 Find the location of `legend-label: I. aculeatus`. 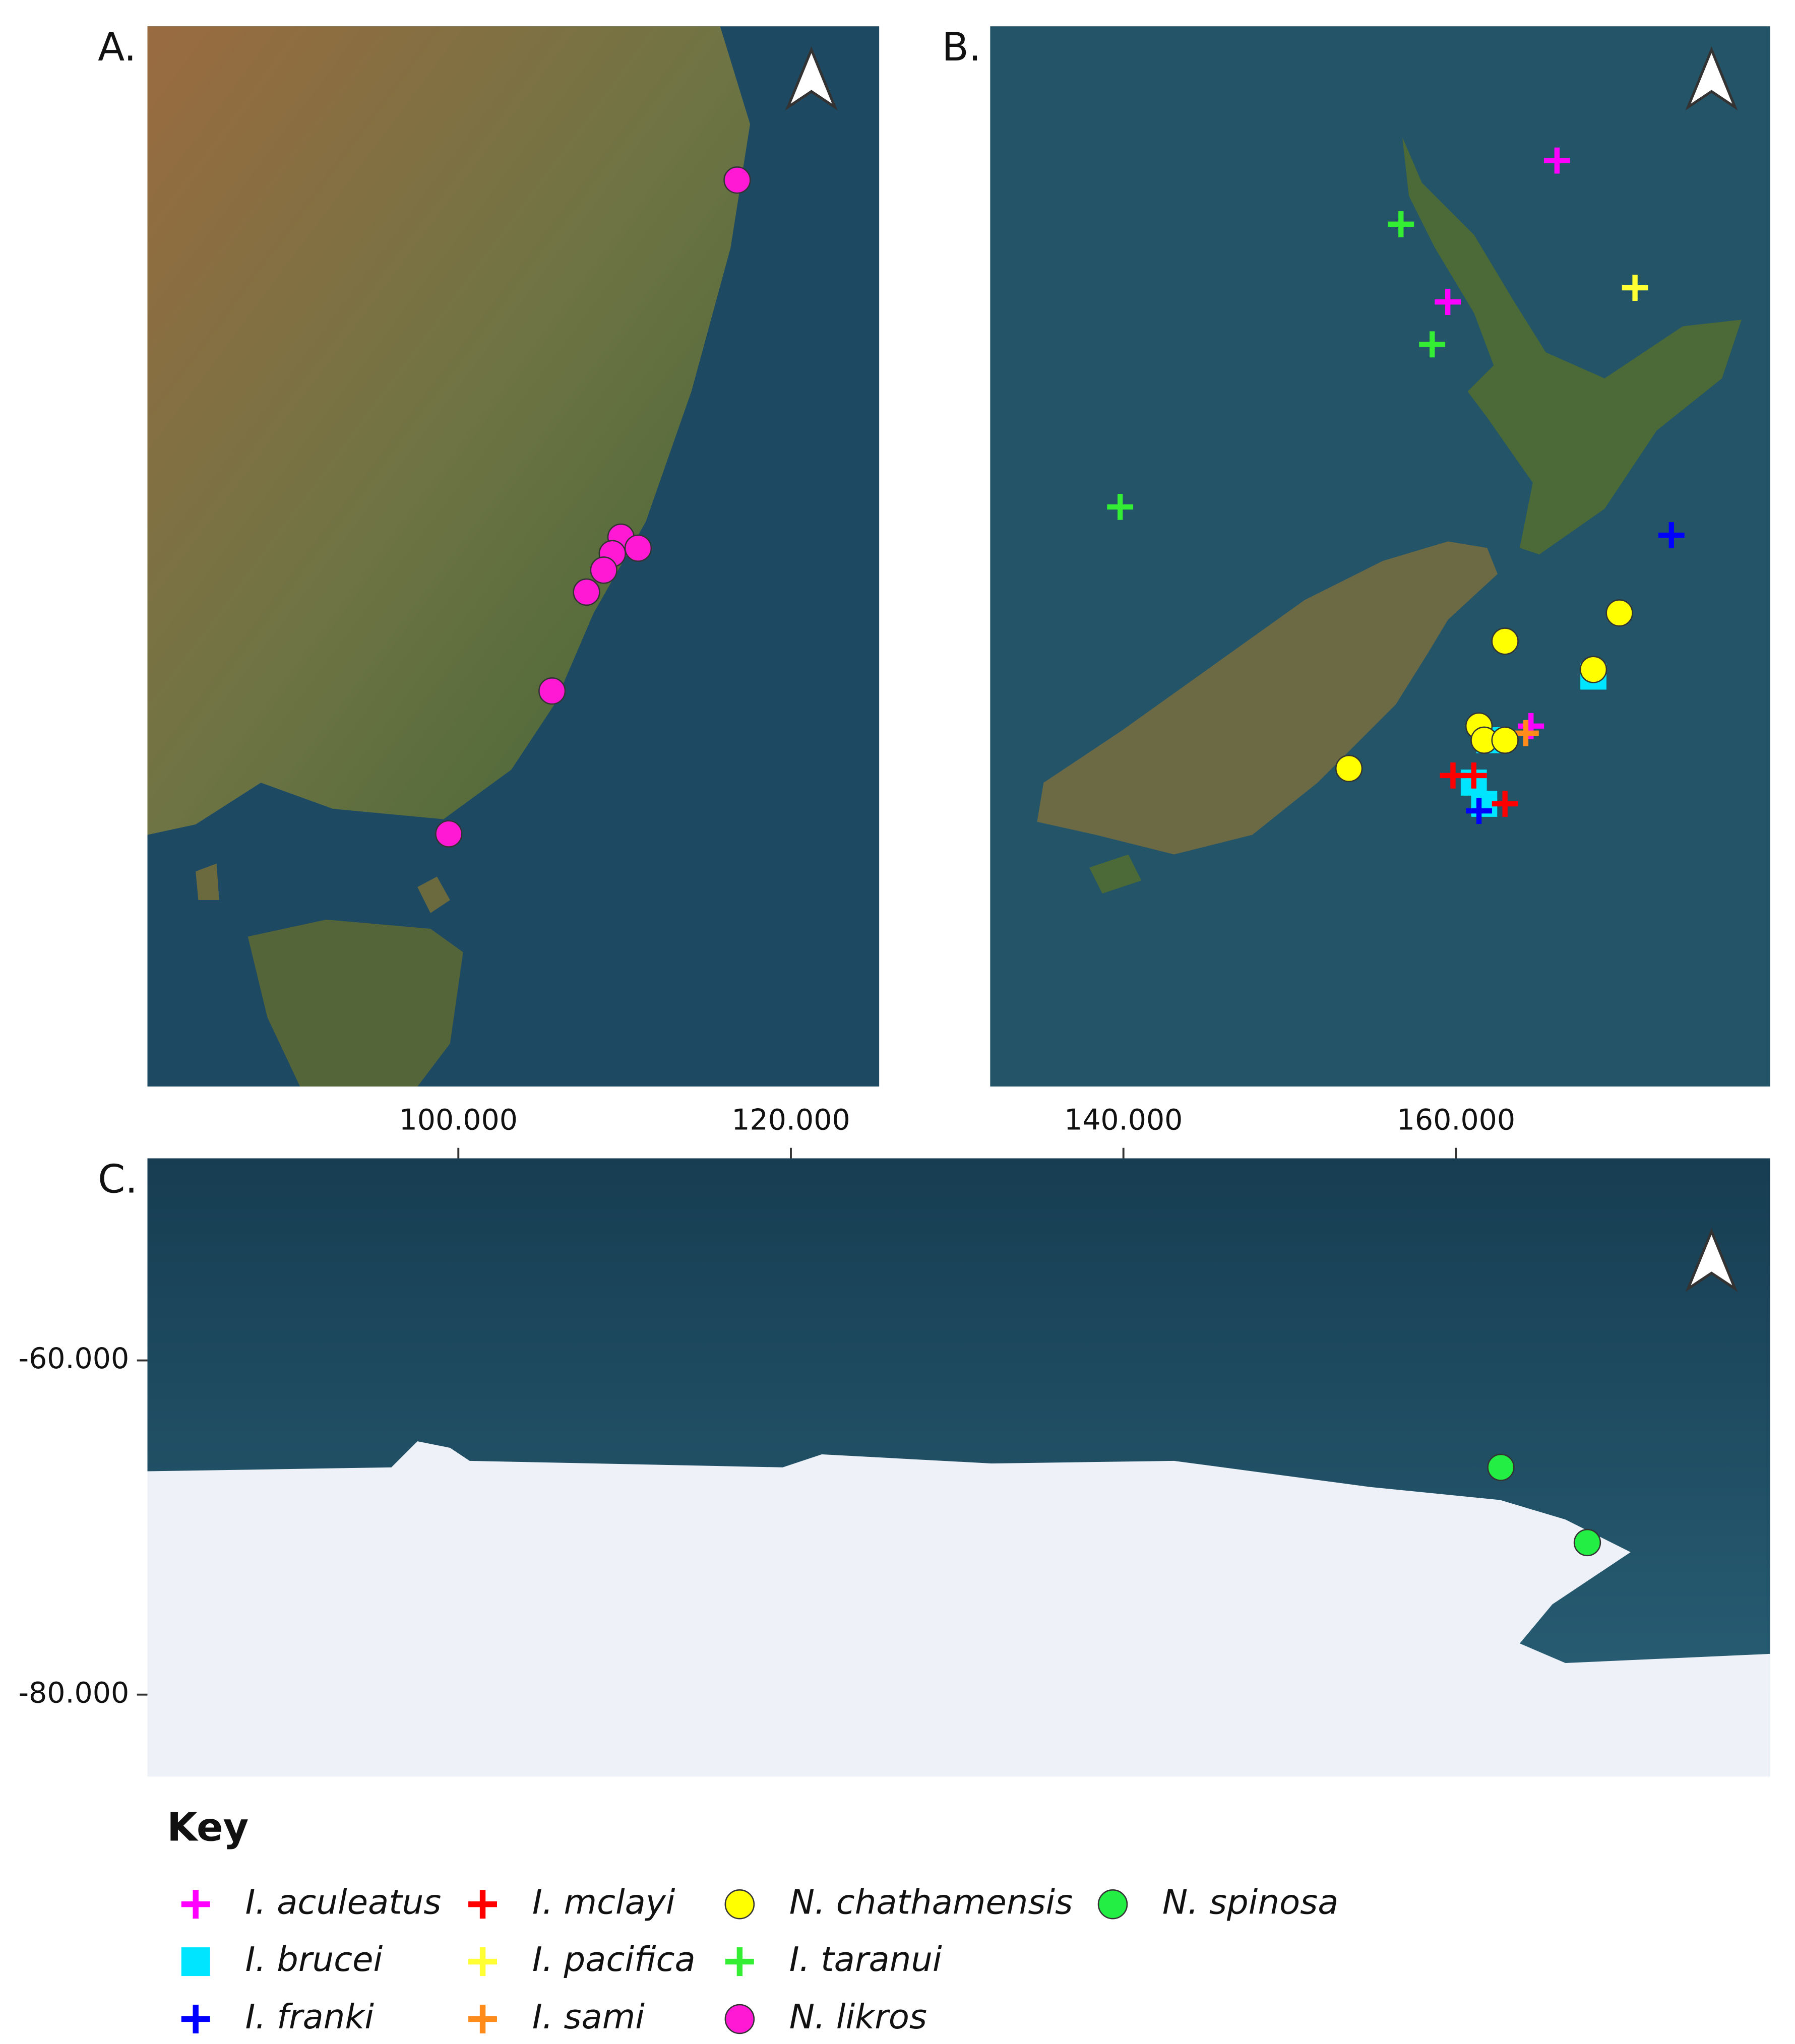

legend-label: I. aculeatus is located at coordinates (343, 1902).